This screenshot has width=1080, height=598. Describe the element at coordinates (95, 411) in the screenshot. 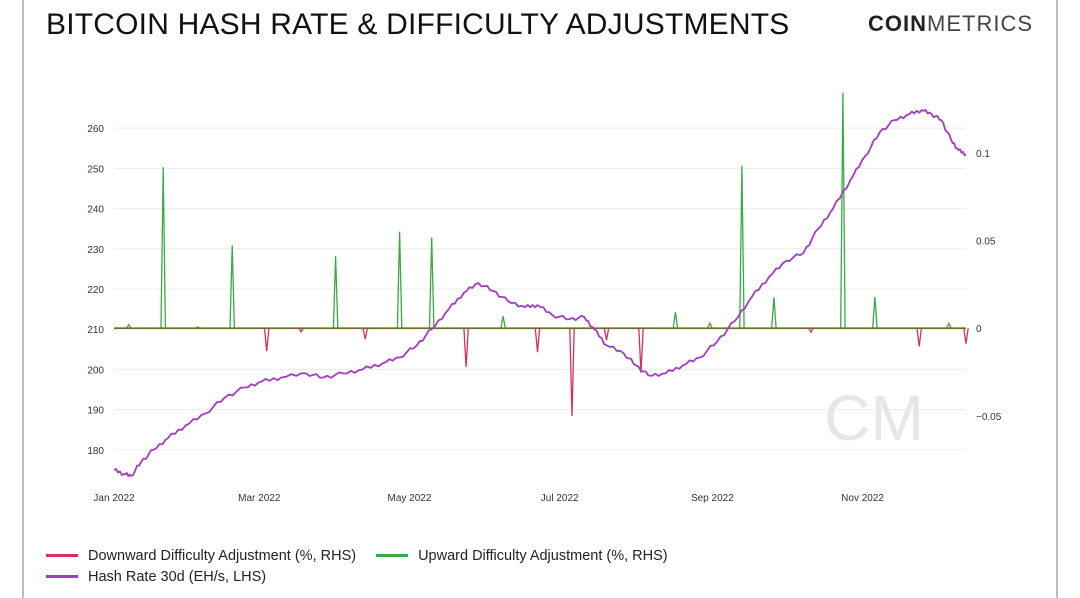

I see `y-left-tick-190: 190` at that location.